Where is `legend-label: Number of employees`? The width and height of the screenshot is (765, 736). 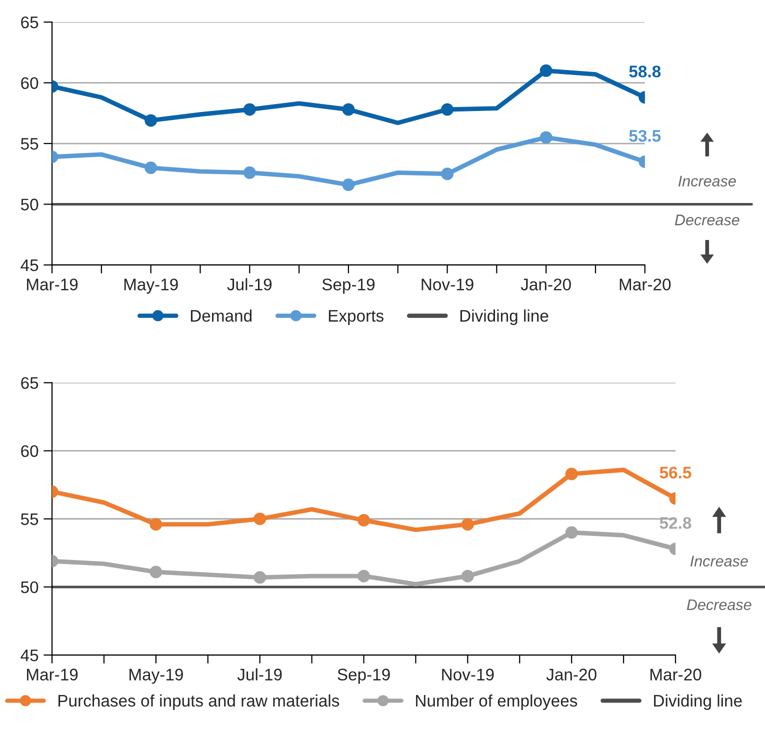
legend-label: Number of employees is located at coordinates (497, 702).